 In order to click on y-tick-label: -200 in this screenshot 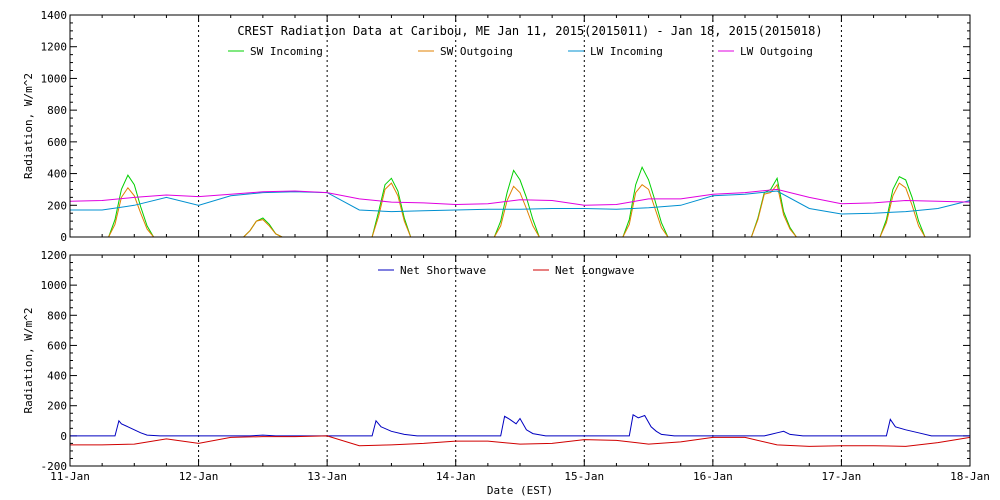, I will do `click(54, 466)`.